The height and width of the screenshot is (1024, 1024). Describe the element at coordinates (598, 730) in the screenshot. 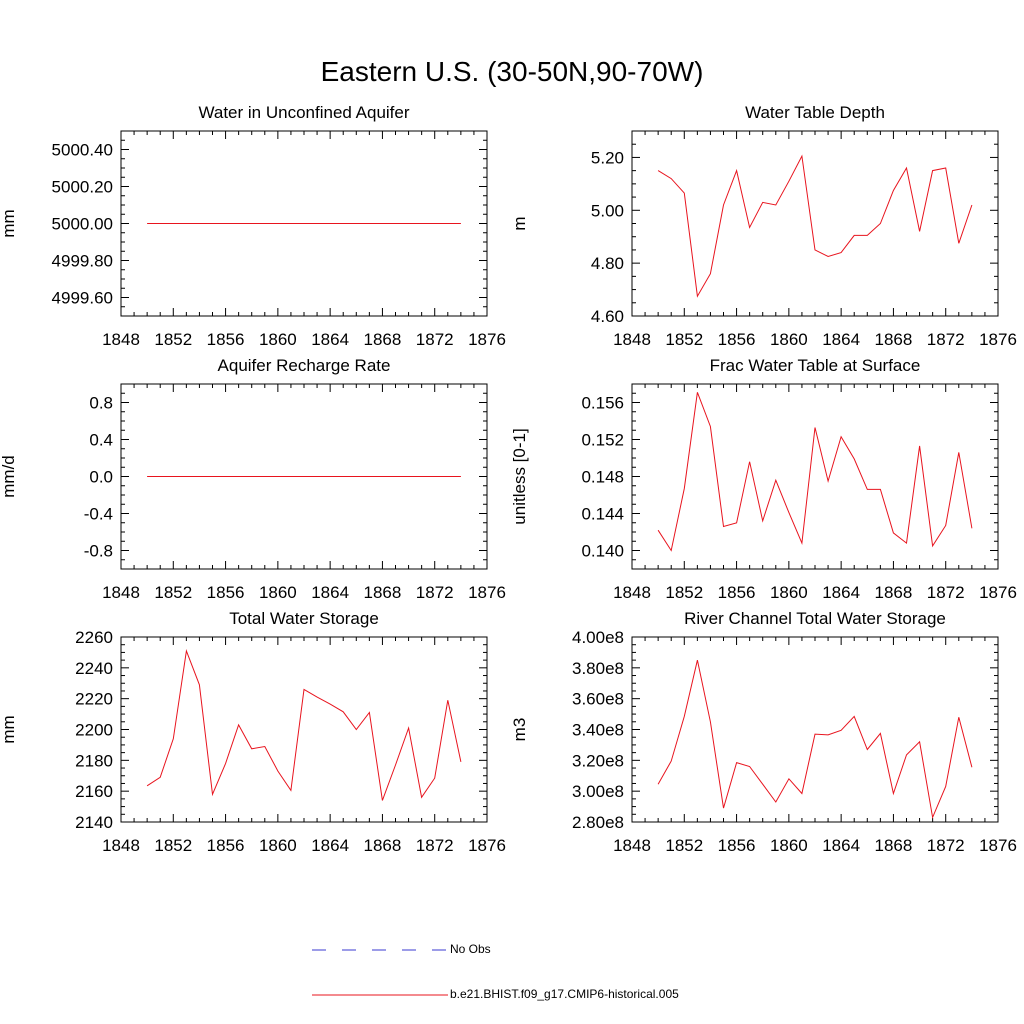

I see `y-tick-label: 3.40e8` at that location.